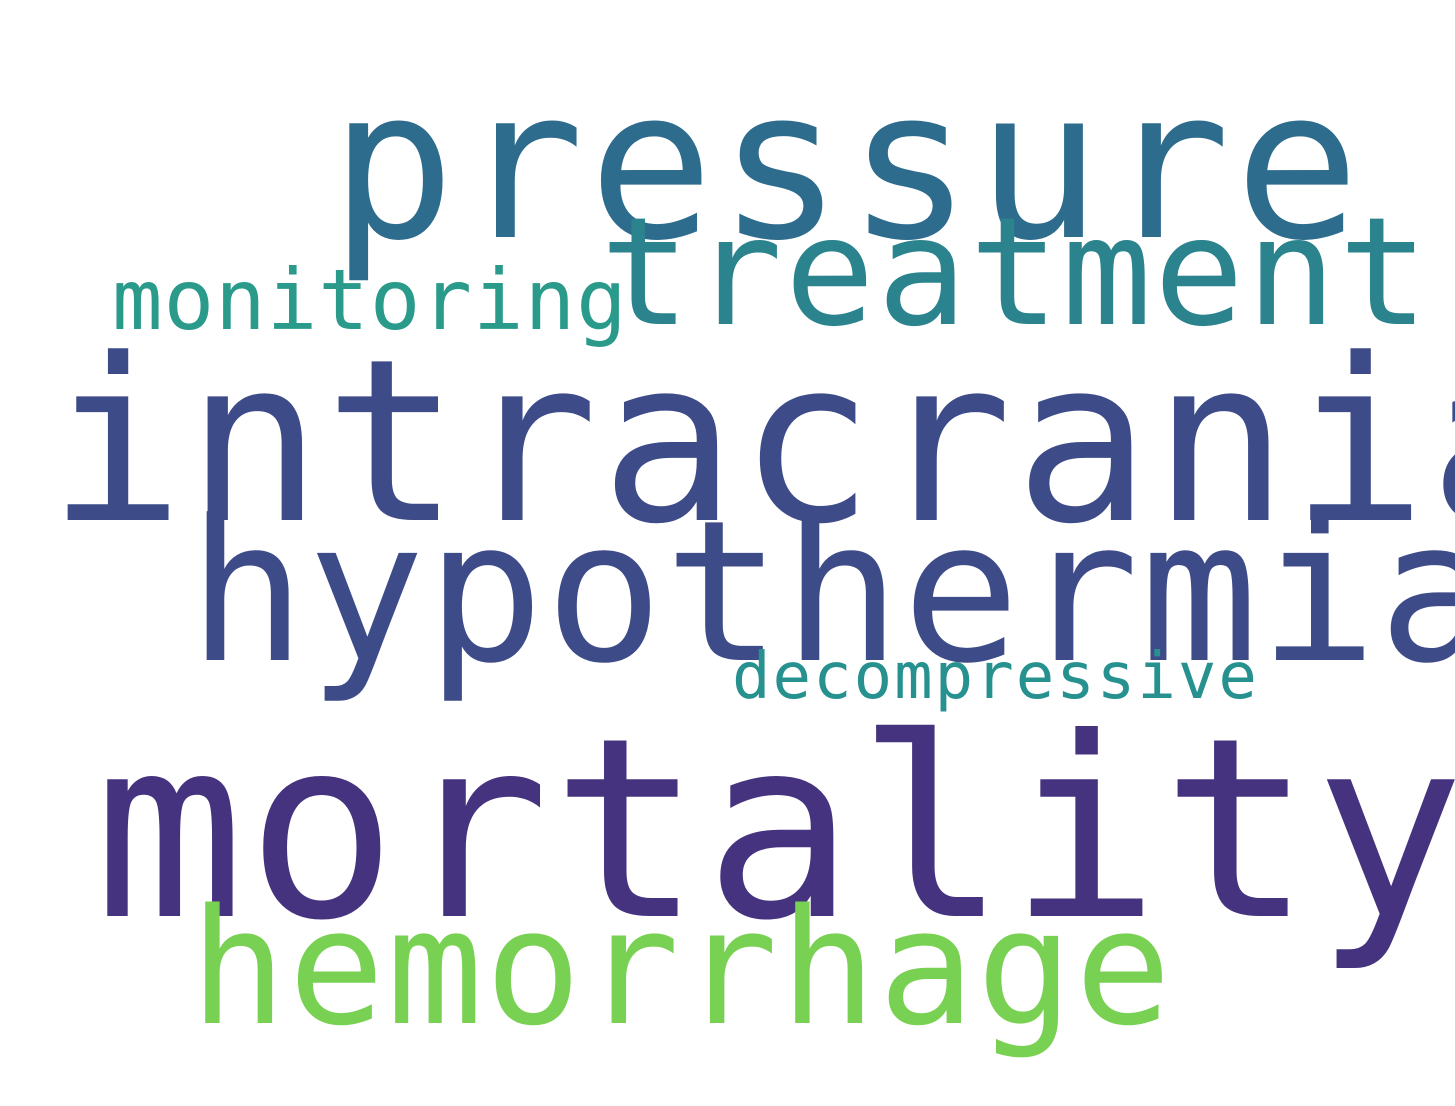  I want to click on word-treatment: treatment, so click(1015, 273).